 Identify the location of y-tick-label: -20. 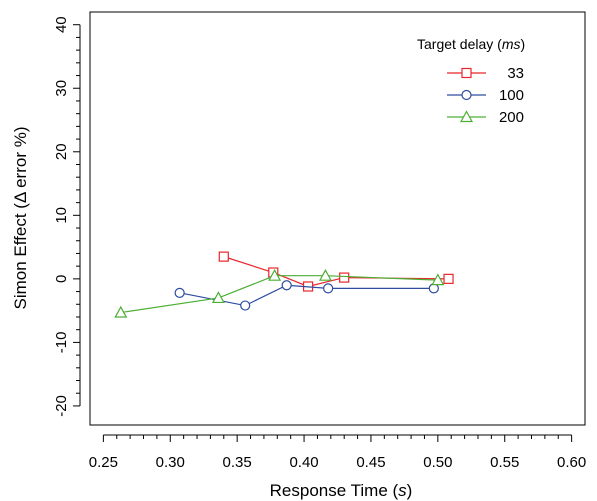
(61, 406).